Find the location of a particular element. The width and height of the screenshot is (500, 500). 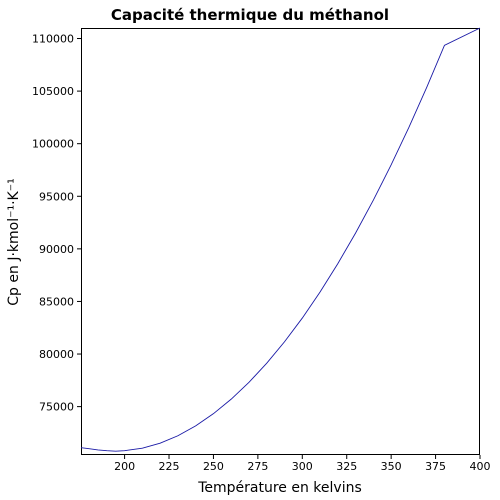

chart-title: Capacité thermique du méthanol is located at coordinates (250, 15).